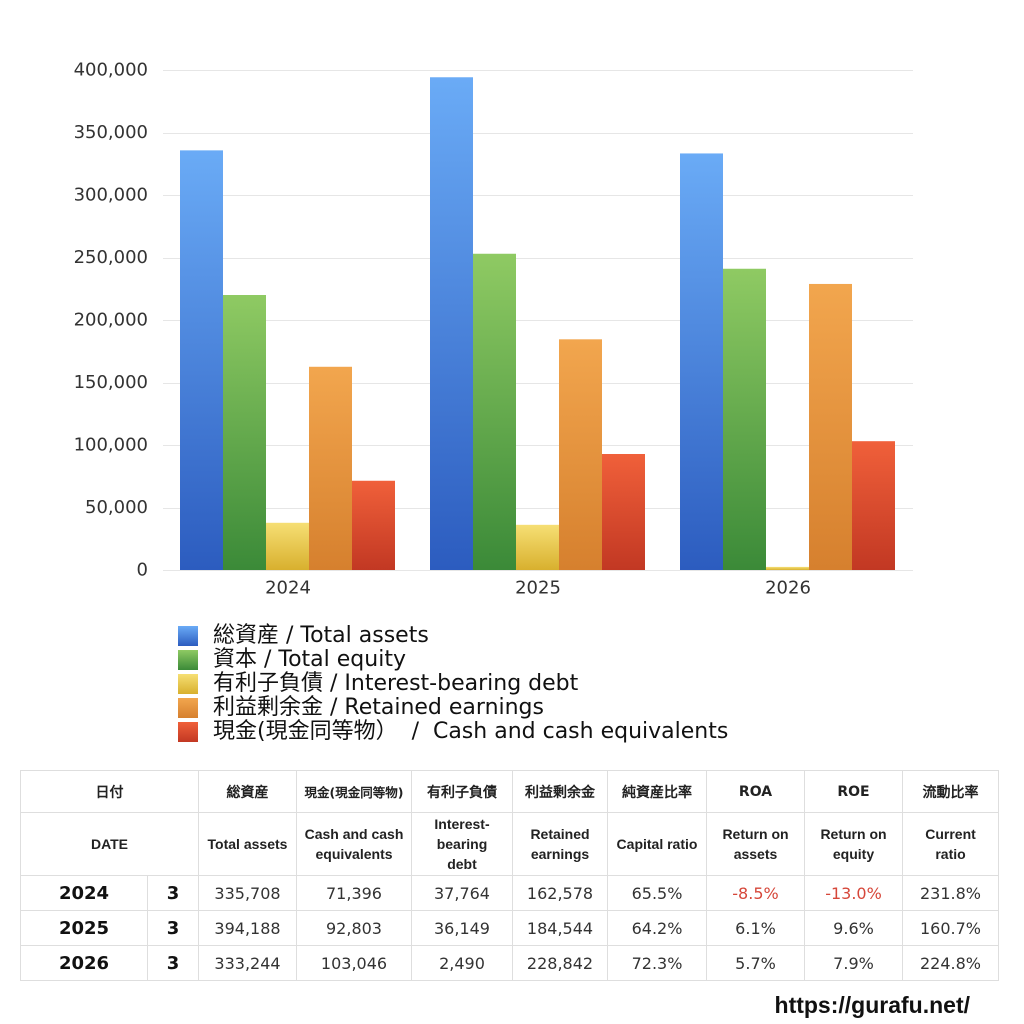  I want to click on bar-total-assets-2026, so click(701, 361).